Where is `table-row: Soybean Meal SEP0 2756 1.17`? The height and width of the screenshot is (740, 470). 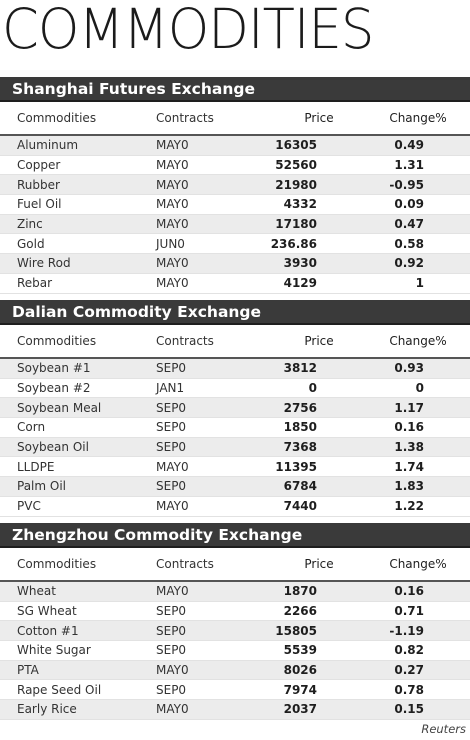 table-row: Soybean Meal SEP0 2756 1.17 is located at coordinates (235, 408).